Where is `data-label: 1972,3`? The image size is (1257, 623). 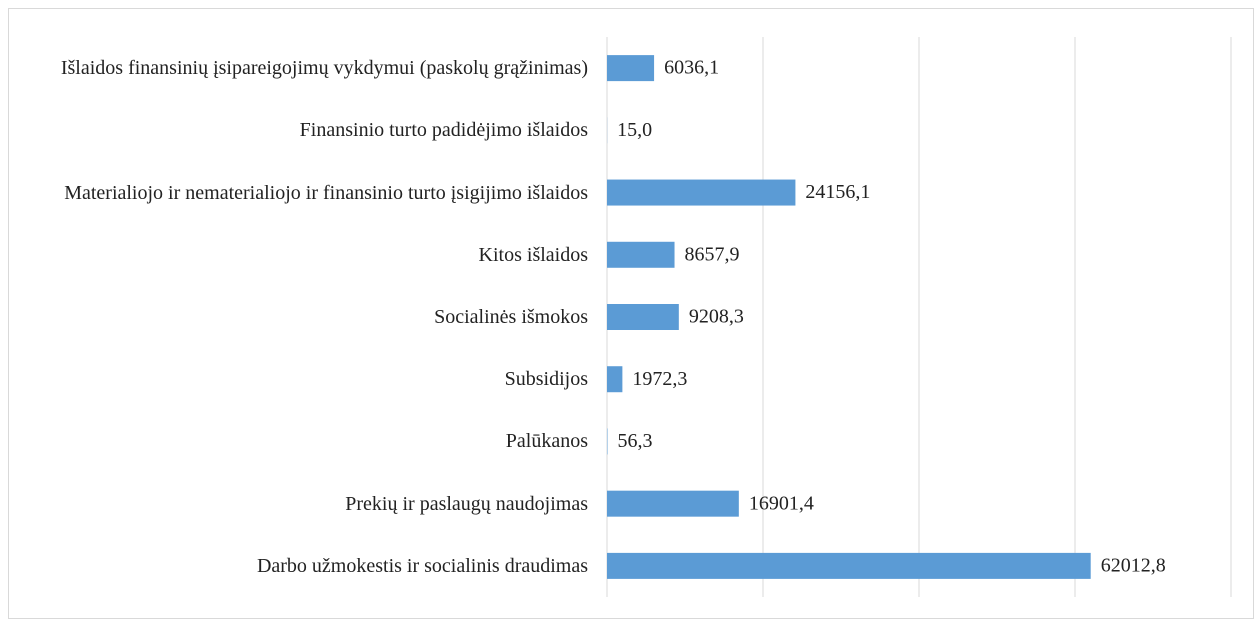
data-label: 1972,3 is located at coordinates (659, 379).